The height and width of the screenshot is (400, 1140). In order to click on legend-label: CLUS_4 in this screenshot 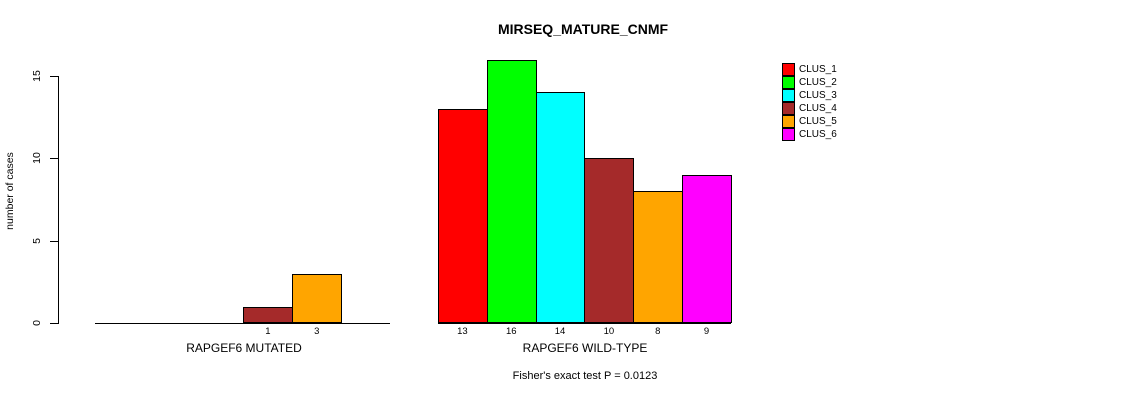, I will do `click(818, 108)`.